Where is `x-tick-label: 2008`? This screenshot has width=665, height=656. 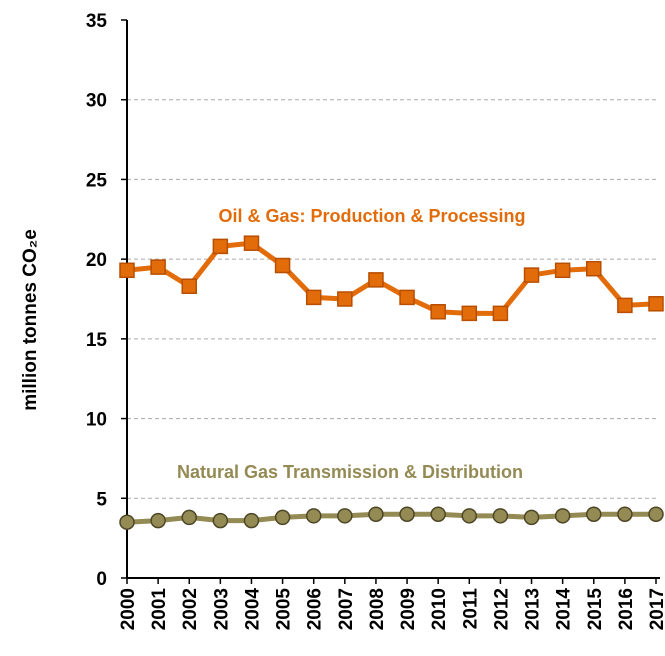
x-tick-label: 2008 is located at coordinates (377, 609).